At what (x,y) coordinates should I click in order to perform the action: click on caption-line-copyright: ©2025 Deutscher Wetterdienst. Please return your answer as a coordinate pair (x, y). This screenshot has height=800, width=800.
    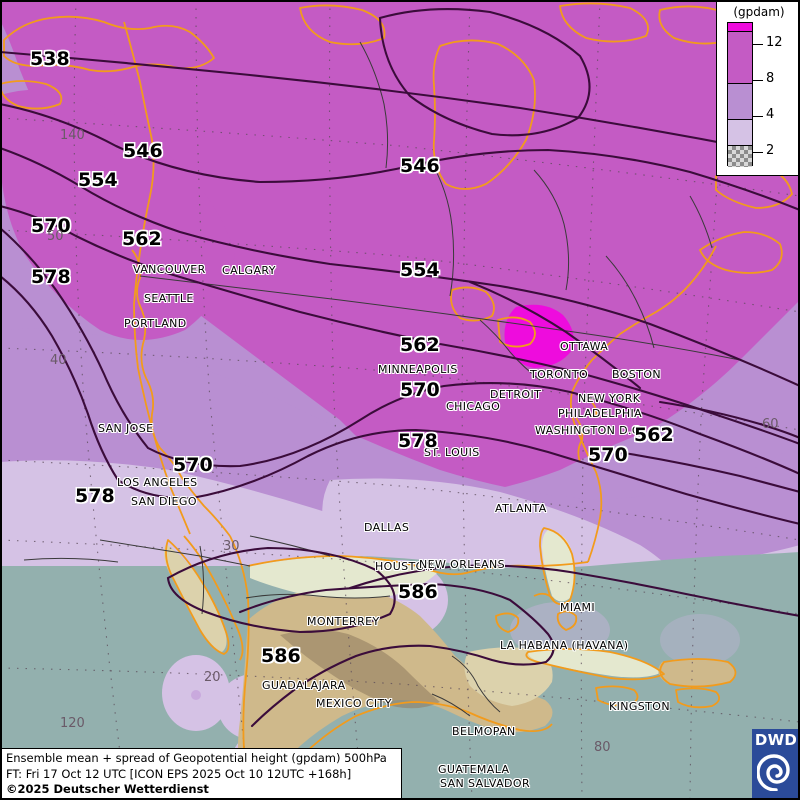
    Looking at the image, I should click on (107, 788).